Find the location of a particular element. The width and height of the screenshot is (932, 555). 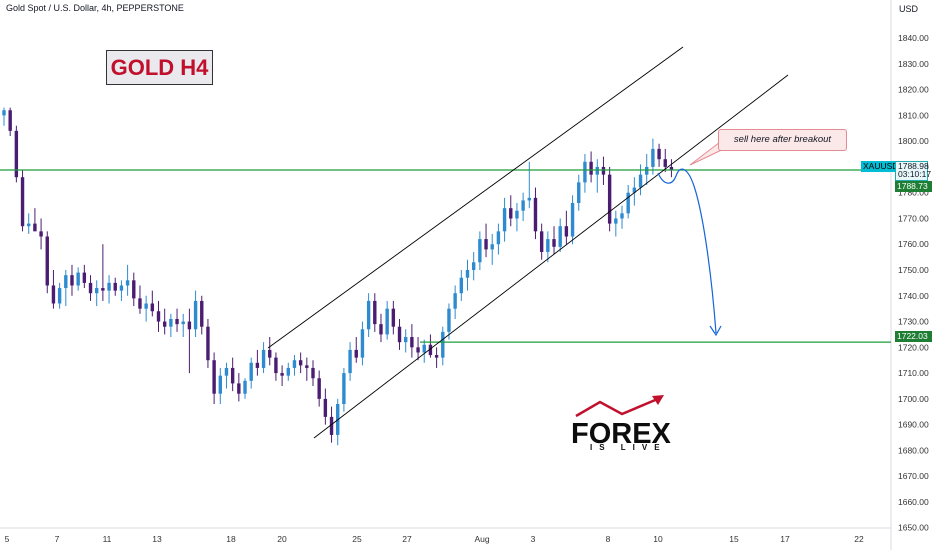

y-tick-label: 1720.00 is located at coordinates (913, 347).